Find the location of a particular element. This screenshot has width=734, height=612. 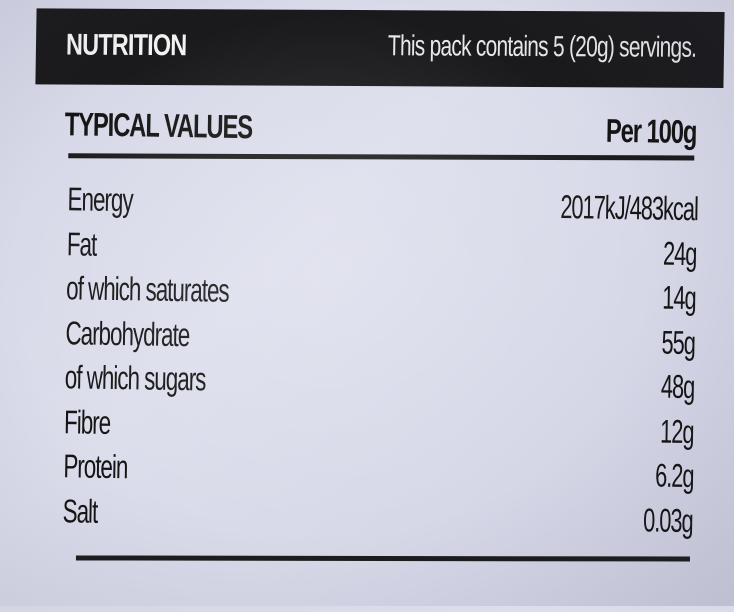

nutrient-name: Salt is located at coordinates (80, 510).